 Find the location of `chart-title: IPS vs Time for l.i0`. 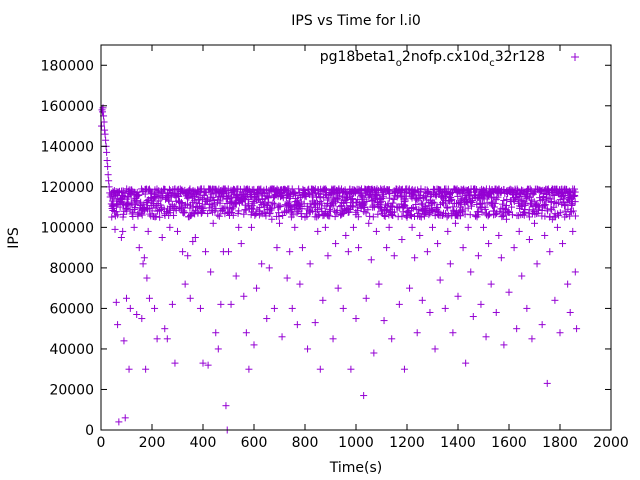

chart-title: IPS vs Time for l.i0 is located at coordinates (356, 21).